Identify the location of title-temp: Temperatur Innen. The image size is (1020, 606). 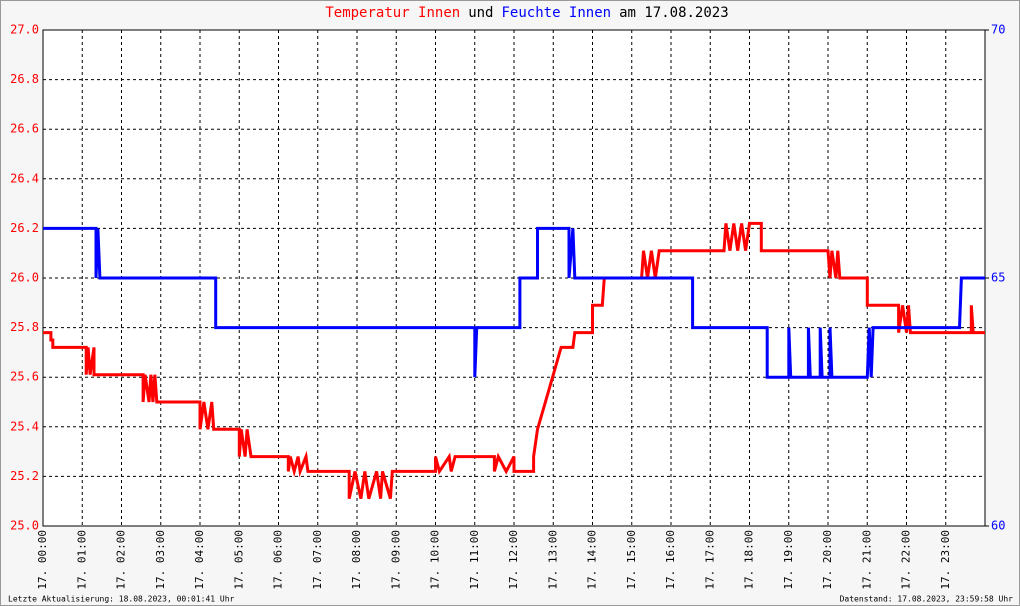
(392, 13).